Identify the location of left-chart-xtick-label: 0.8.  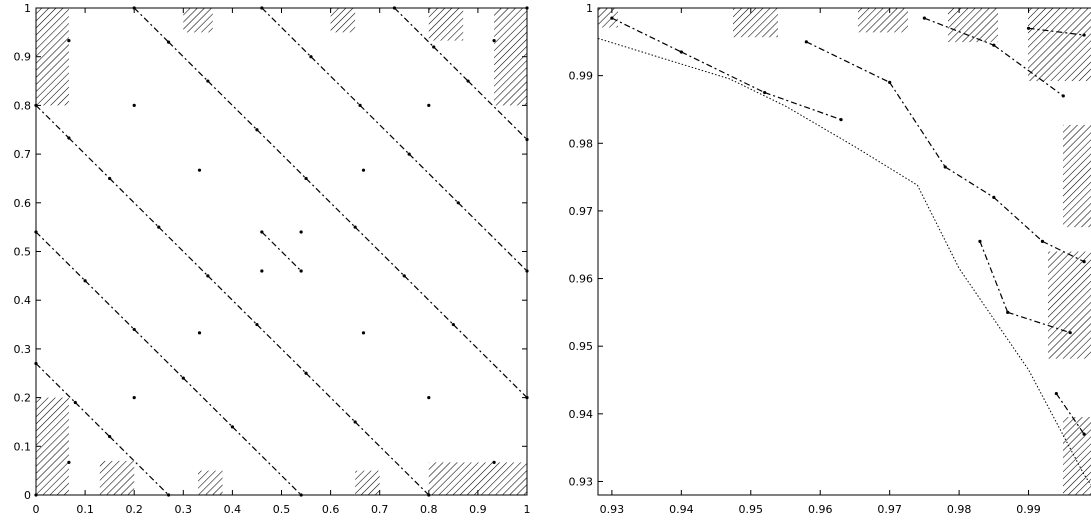
(429, 509).